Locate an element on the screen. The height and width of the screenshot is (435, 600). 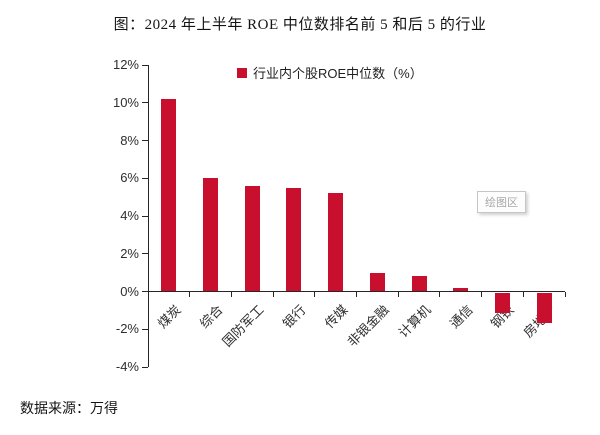
bar-钢铁 is located at coordinates (502, 303).